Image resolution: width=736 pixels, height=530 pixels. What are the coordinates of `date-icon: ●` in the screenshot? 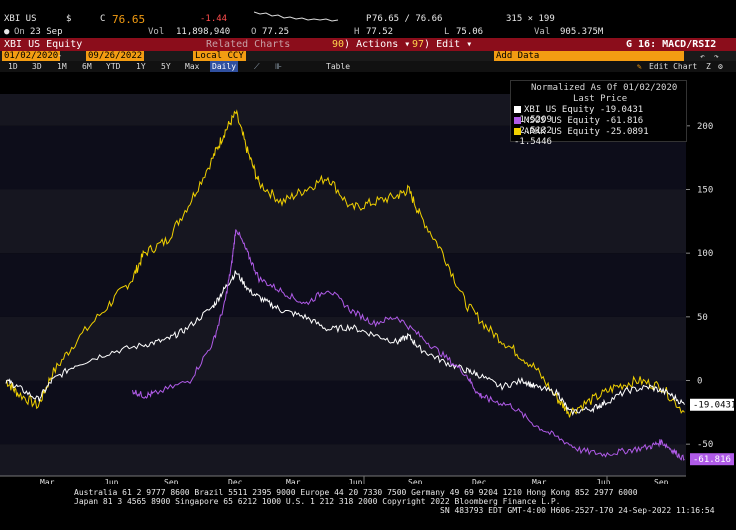 It's located at (7, 32).